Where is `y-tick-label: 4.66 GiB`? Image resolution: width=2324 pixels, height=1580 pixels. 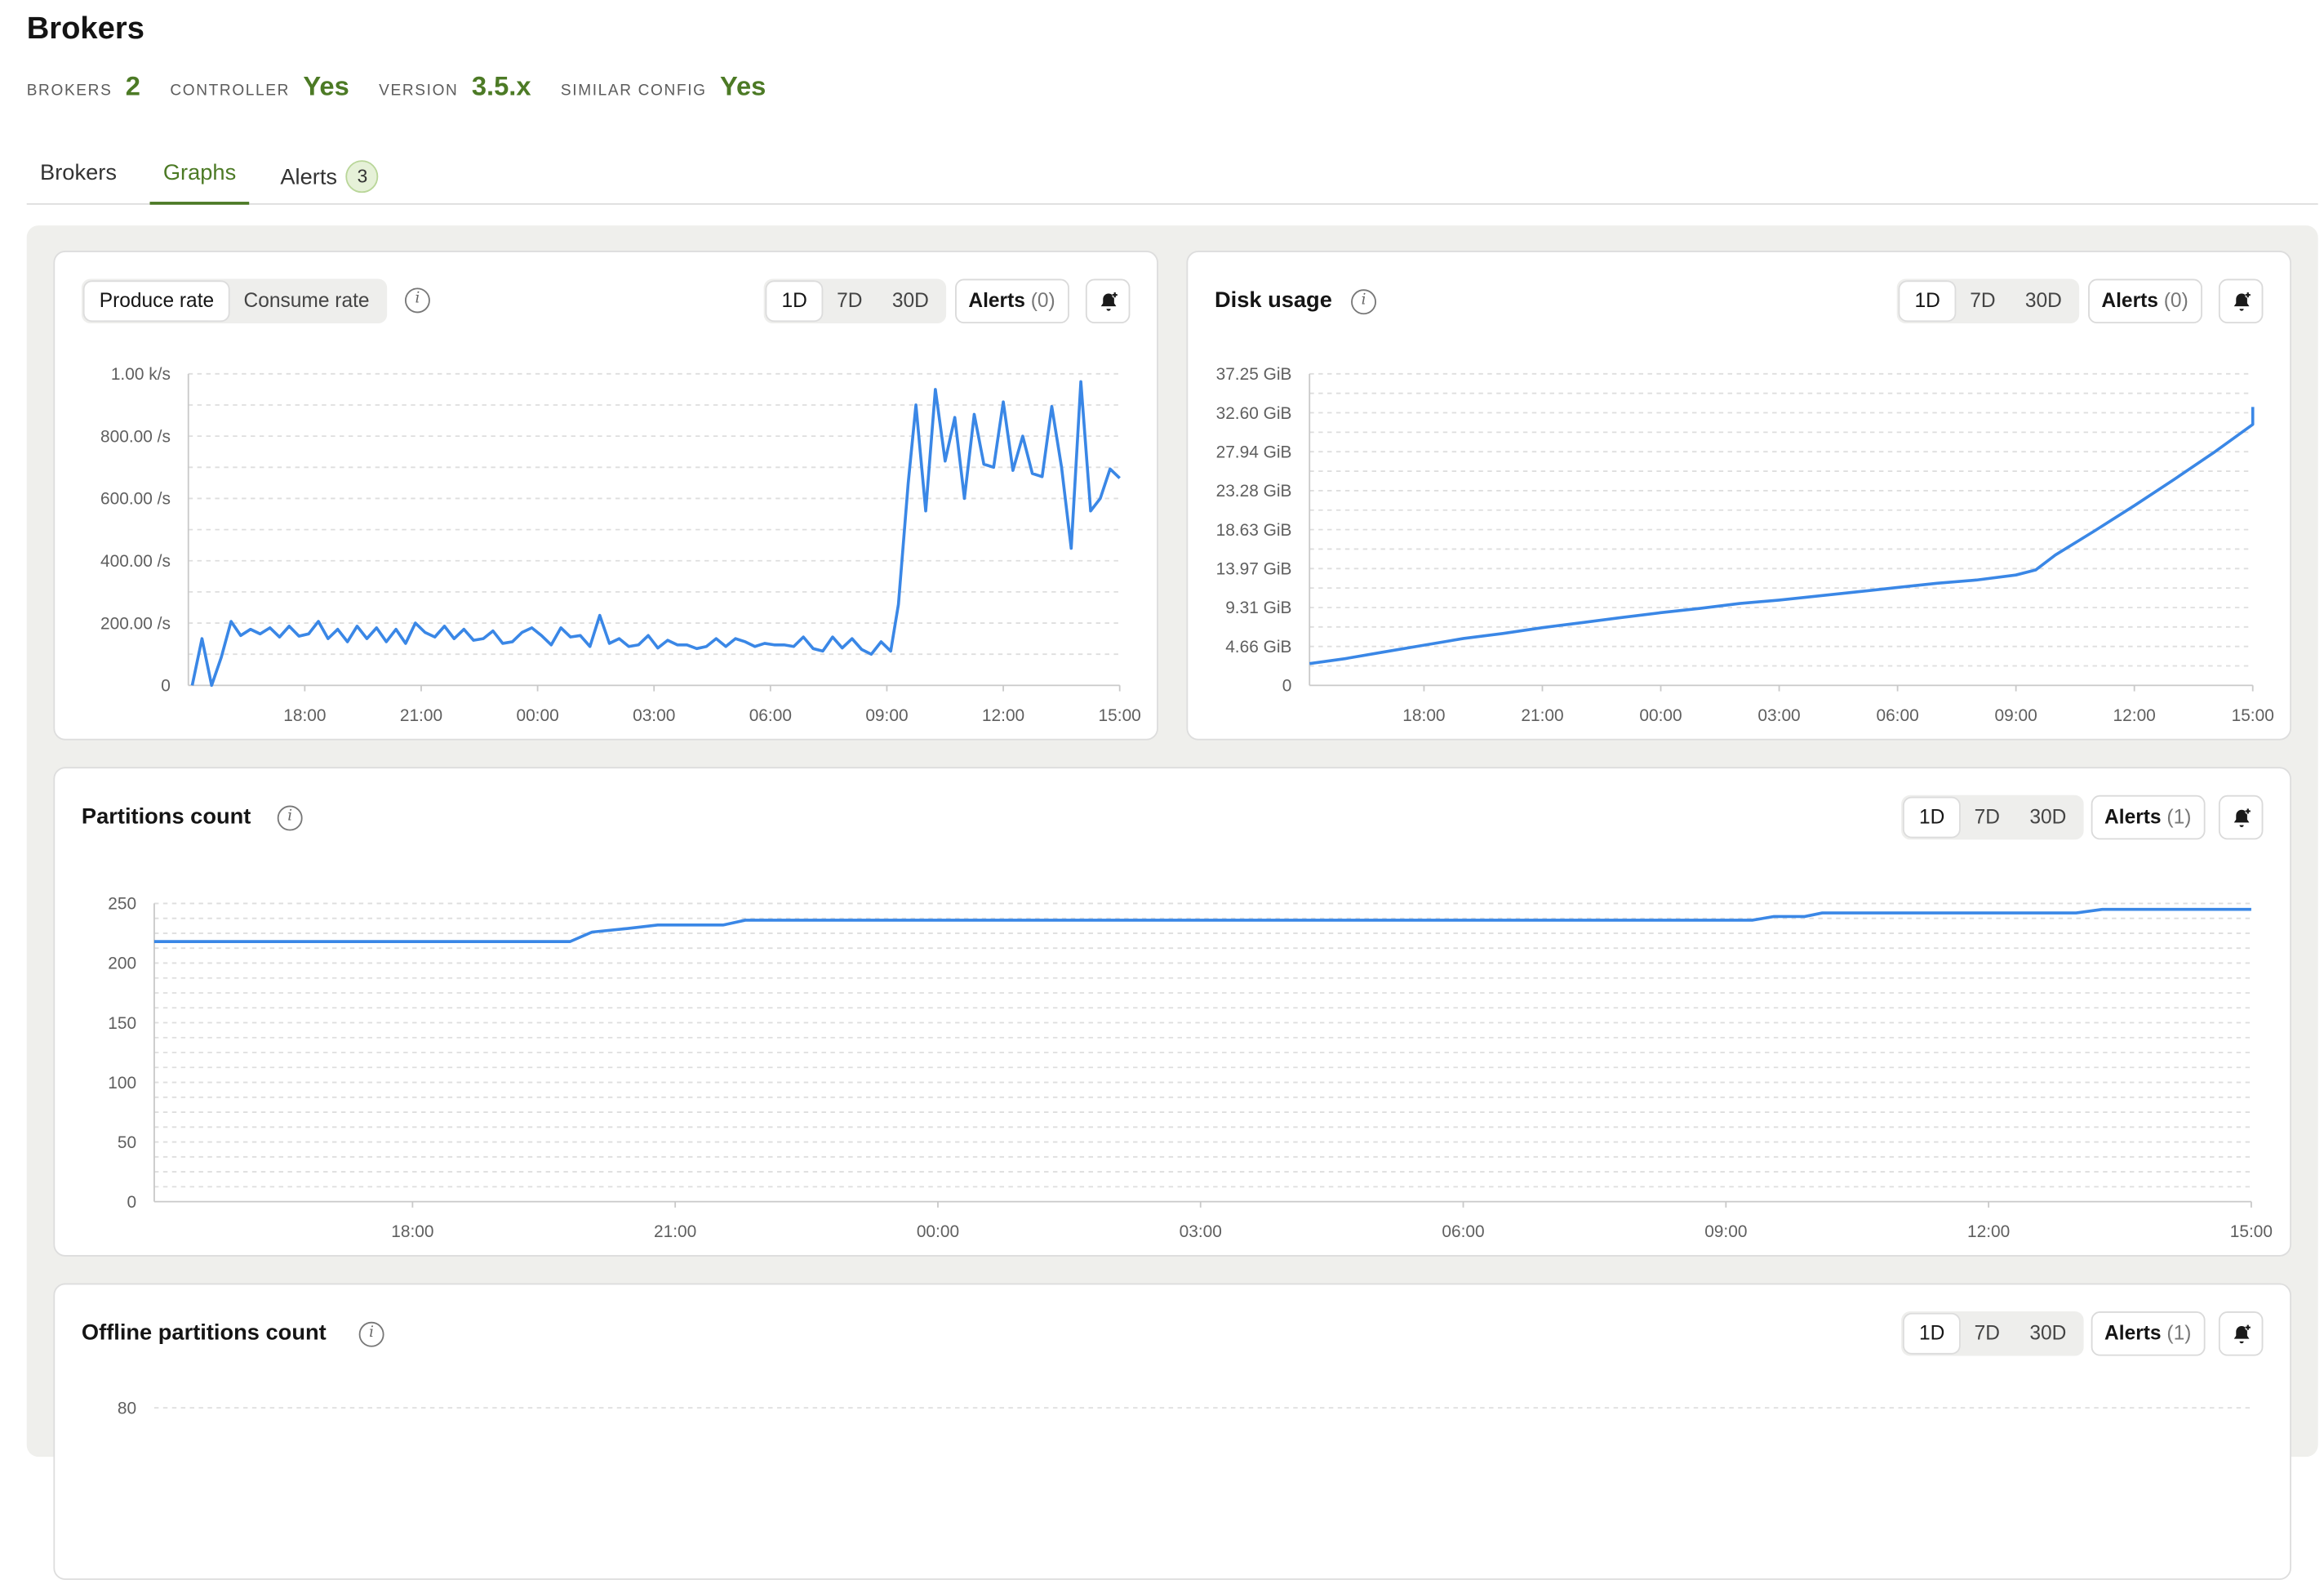
y-tick-label: 4.66 GiB is located at coordinates (1258, 647).